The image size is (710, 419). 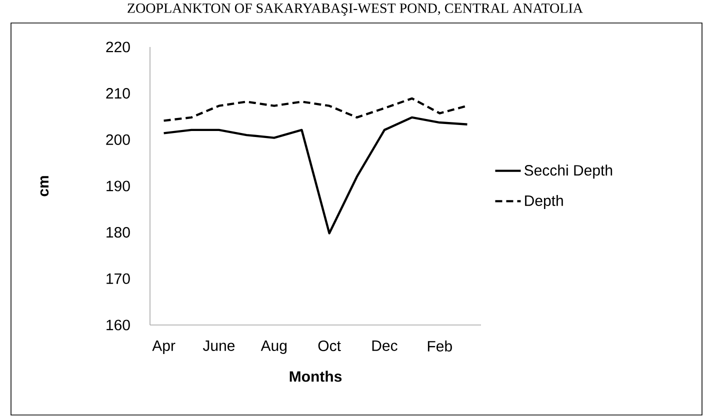 I want to click on y-axis-title: cm, so click(x=44, y=186).